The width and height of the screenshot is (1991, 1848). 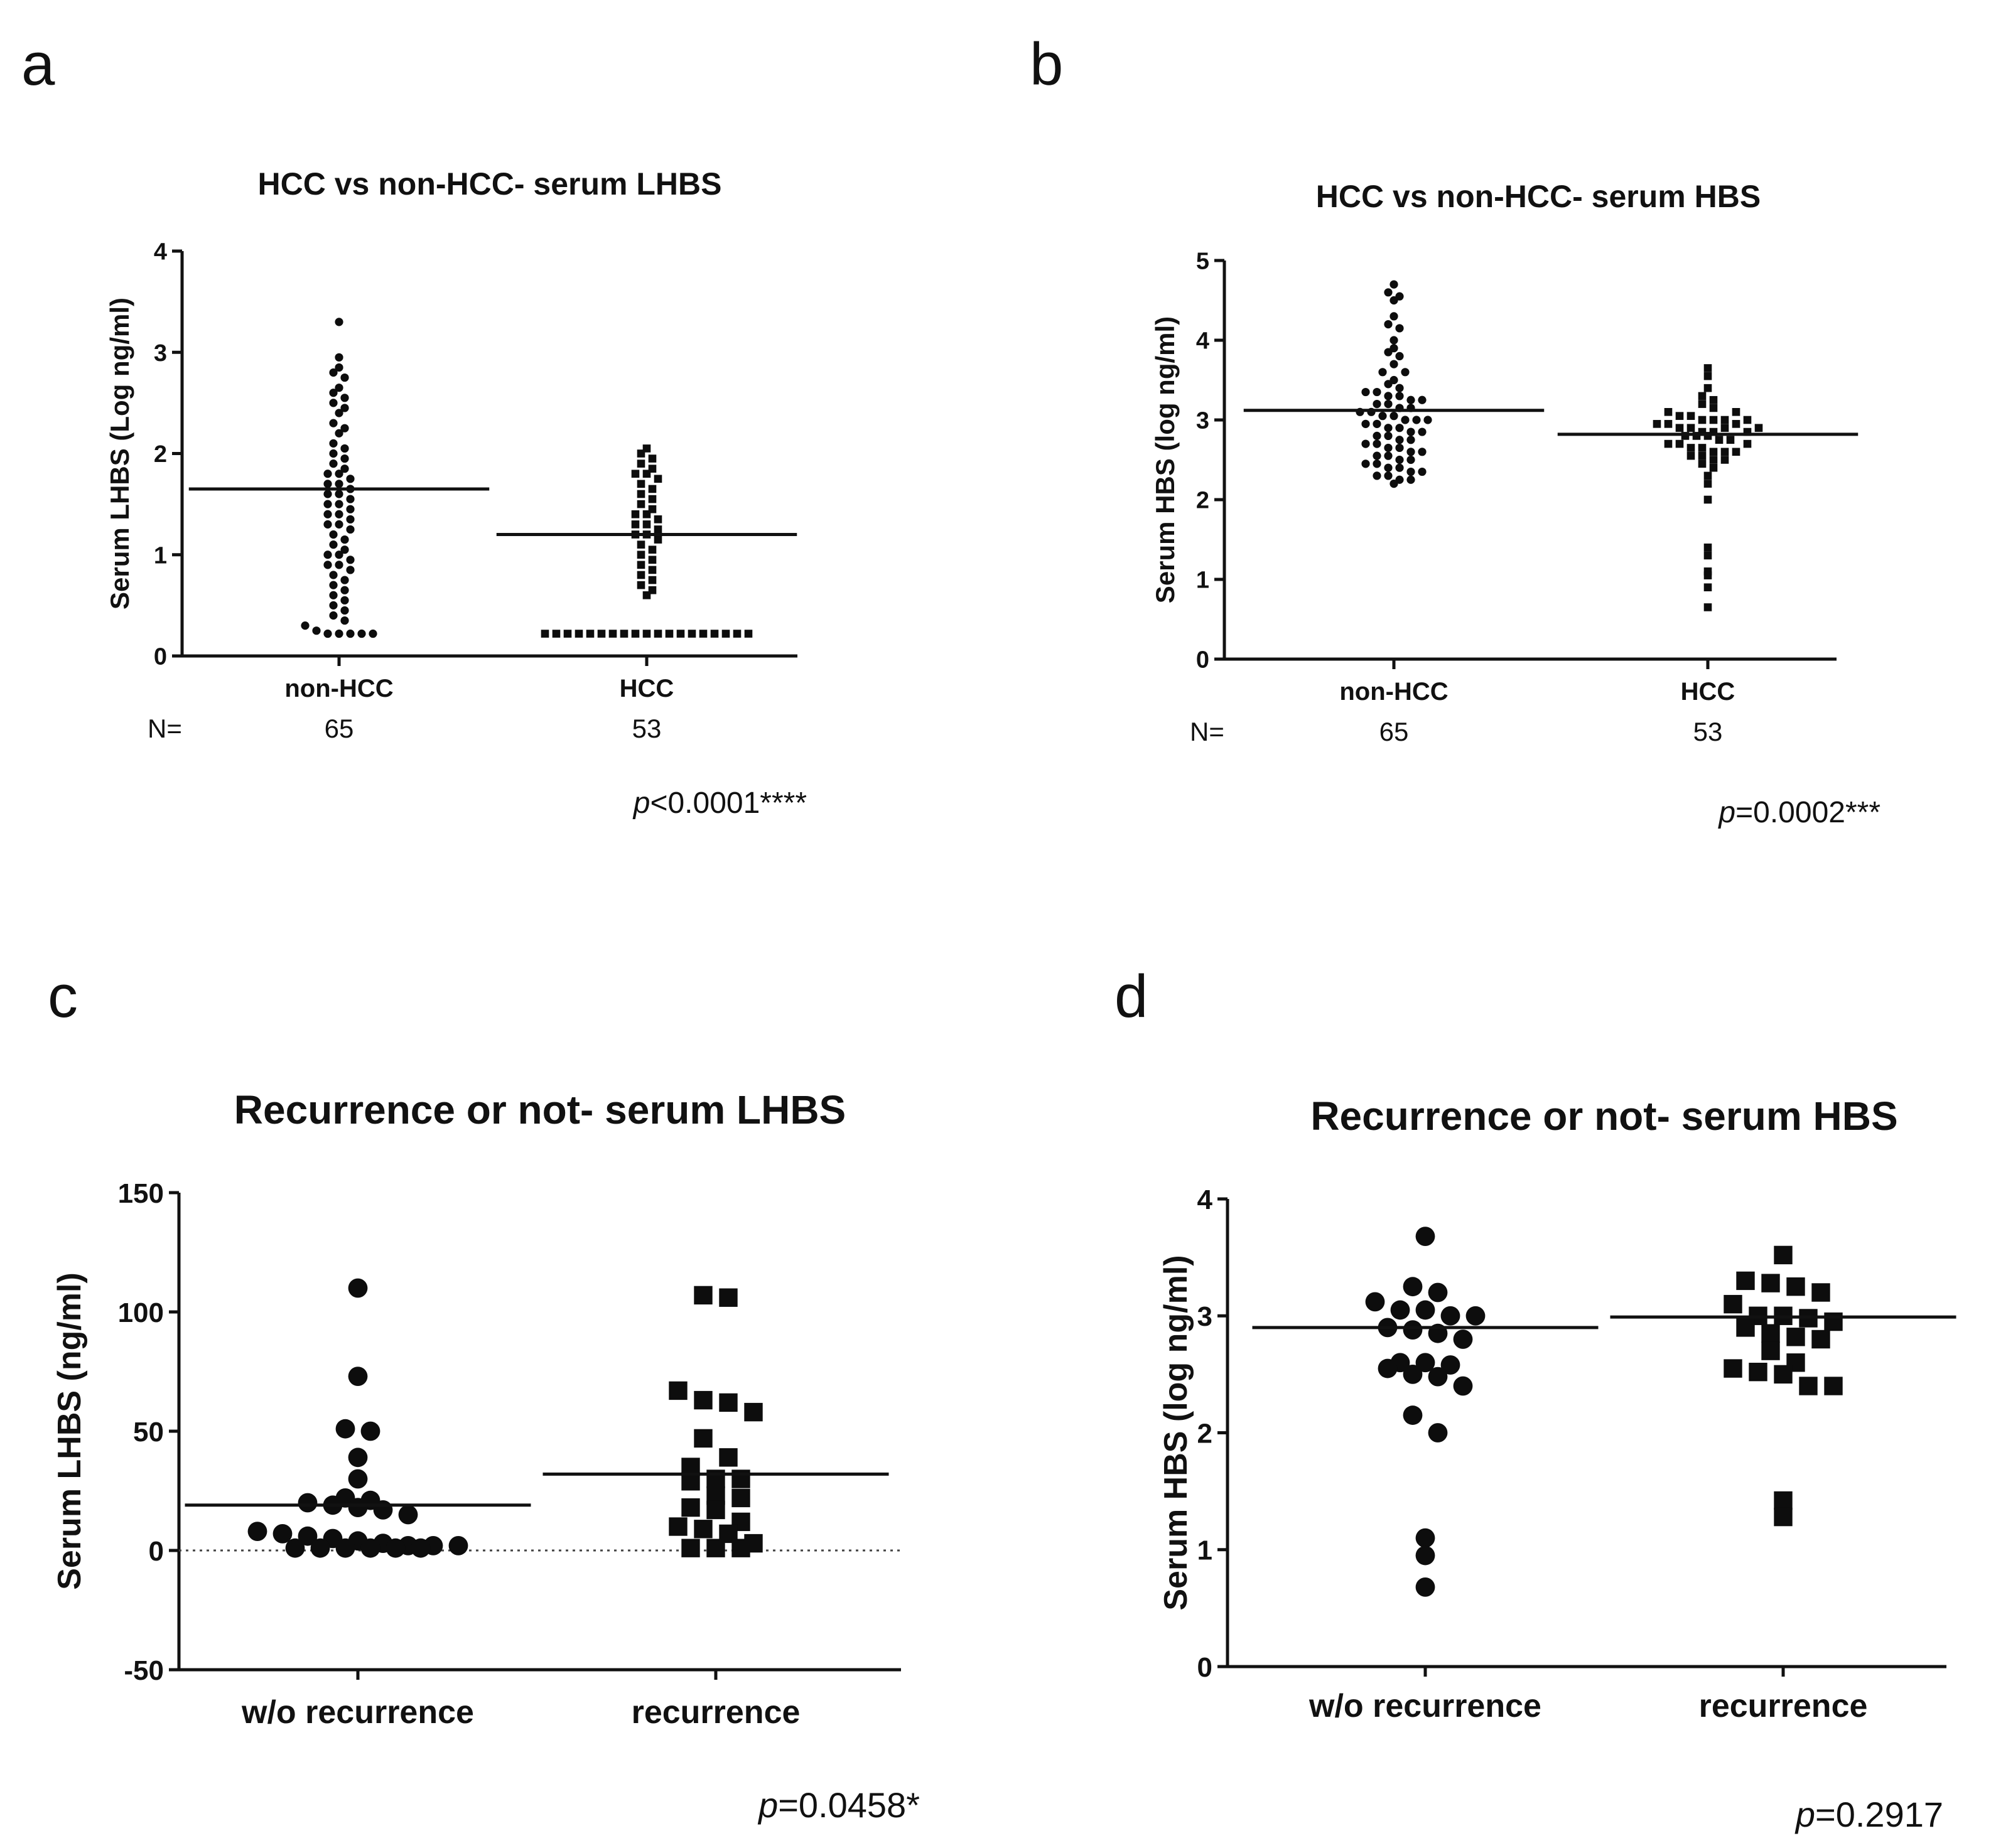 What do you see at coordinates (63, 996) in the screenshot?
I see `panel-letter-c: c` at bounding box center [63, 996].